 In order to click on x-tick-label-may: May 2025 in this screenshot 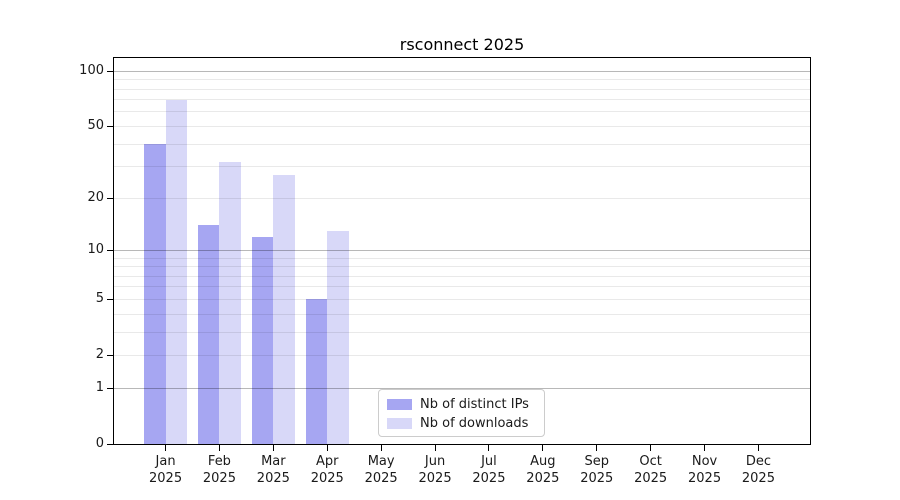, I will do `click(381, 470)`.